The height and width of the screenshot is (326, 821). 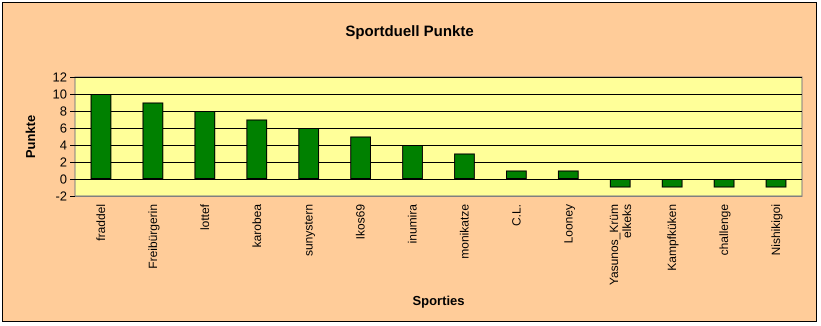 I want to click on y-tick-label: 4, so click(x=63, y=145).